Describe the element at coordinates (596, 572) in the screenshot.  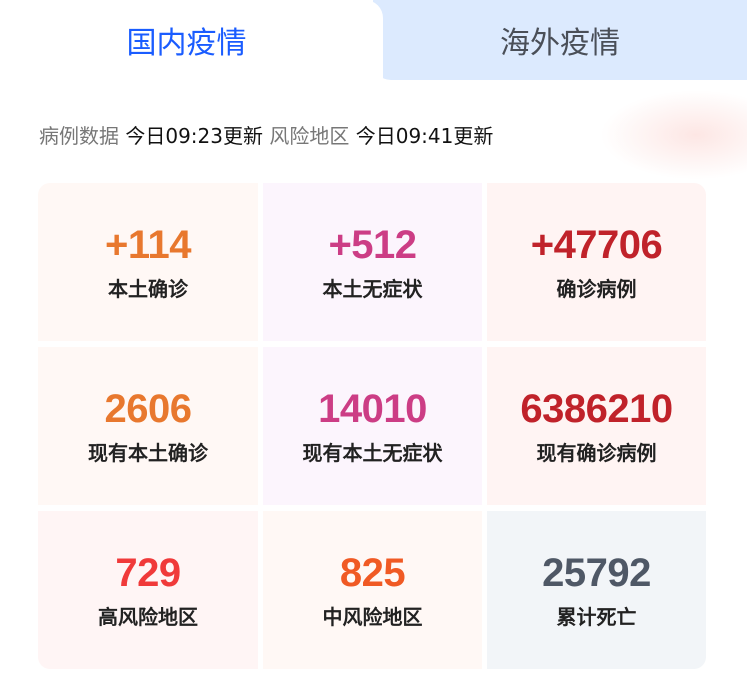
I see `stat-value: 25792` at that location.